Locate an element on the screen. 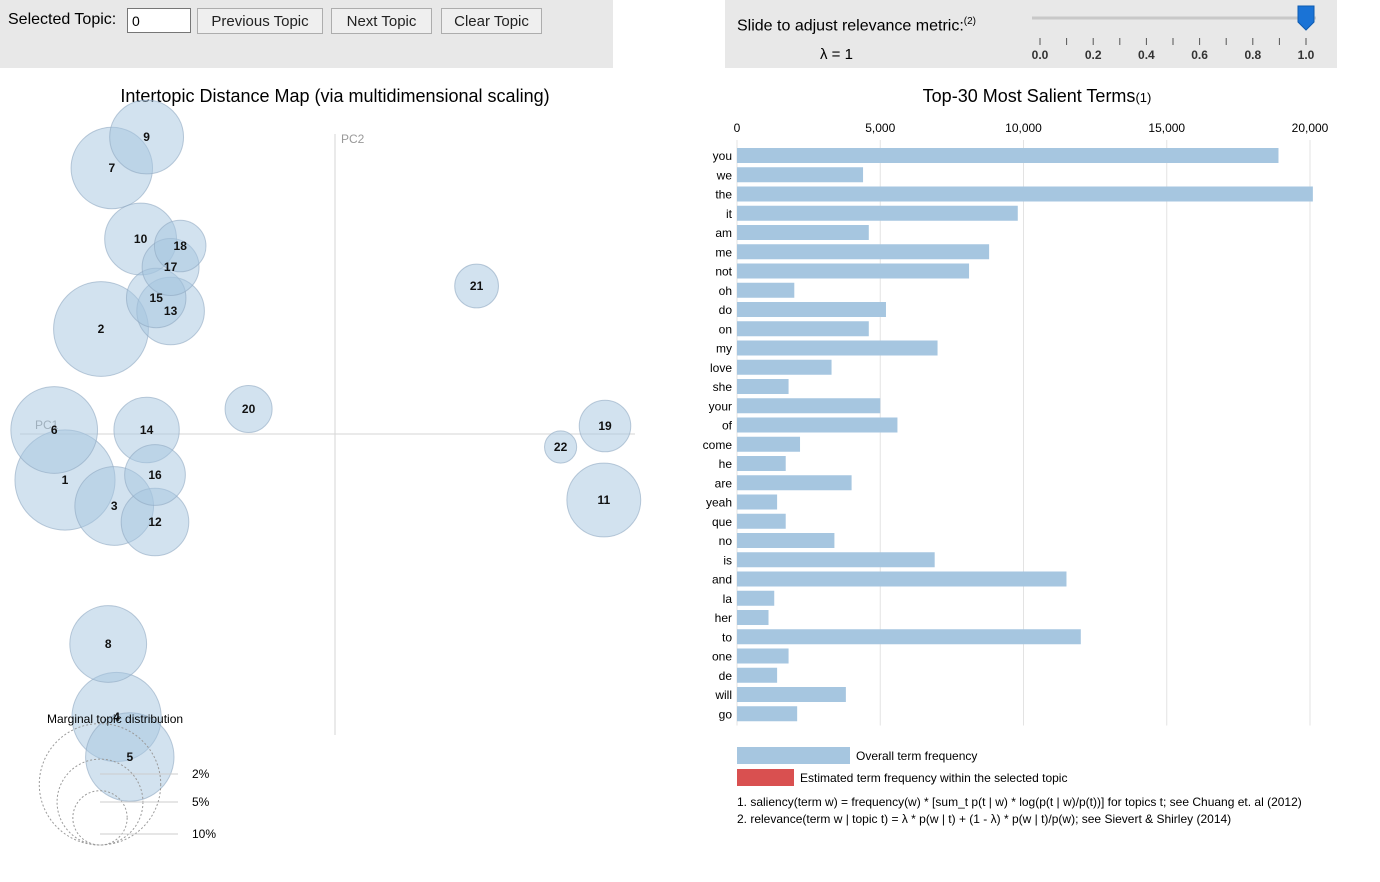  topic-bubble-label: 18 is located at coordinates (181, 246).